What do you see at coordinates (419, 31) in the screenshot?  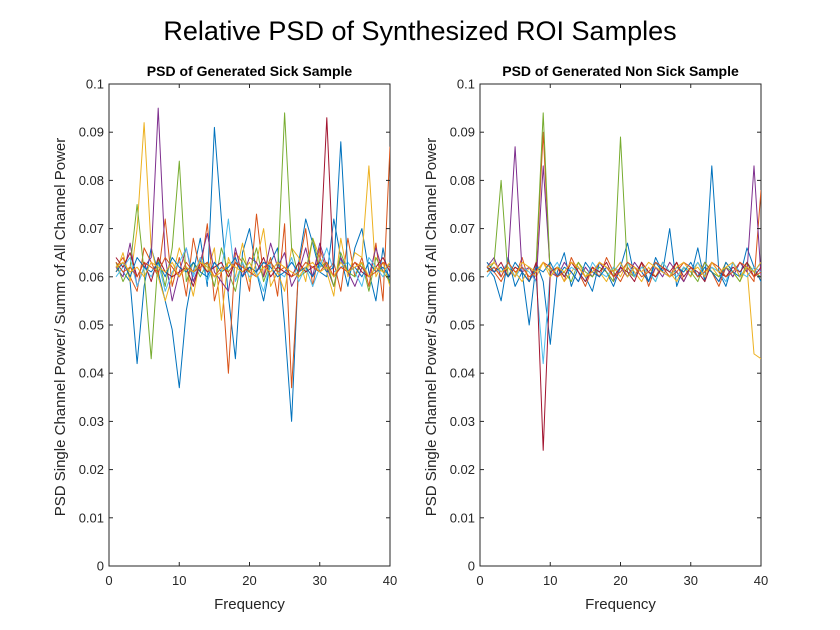 I see `figure-title: Relative PSD of Synthesized ROI Samples` at bounding box center [419, 31].